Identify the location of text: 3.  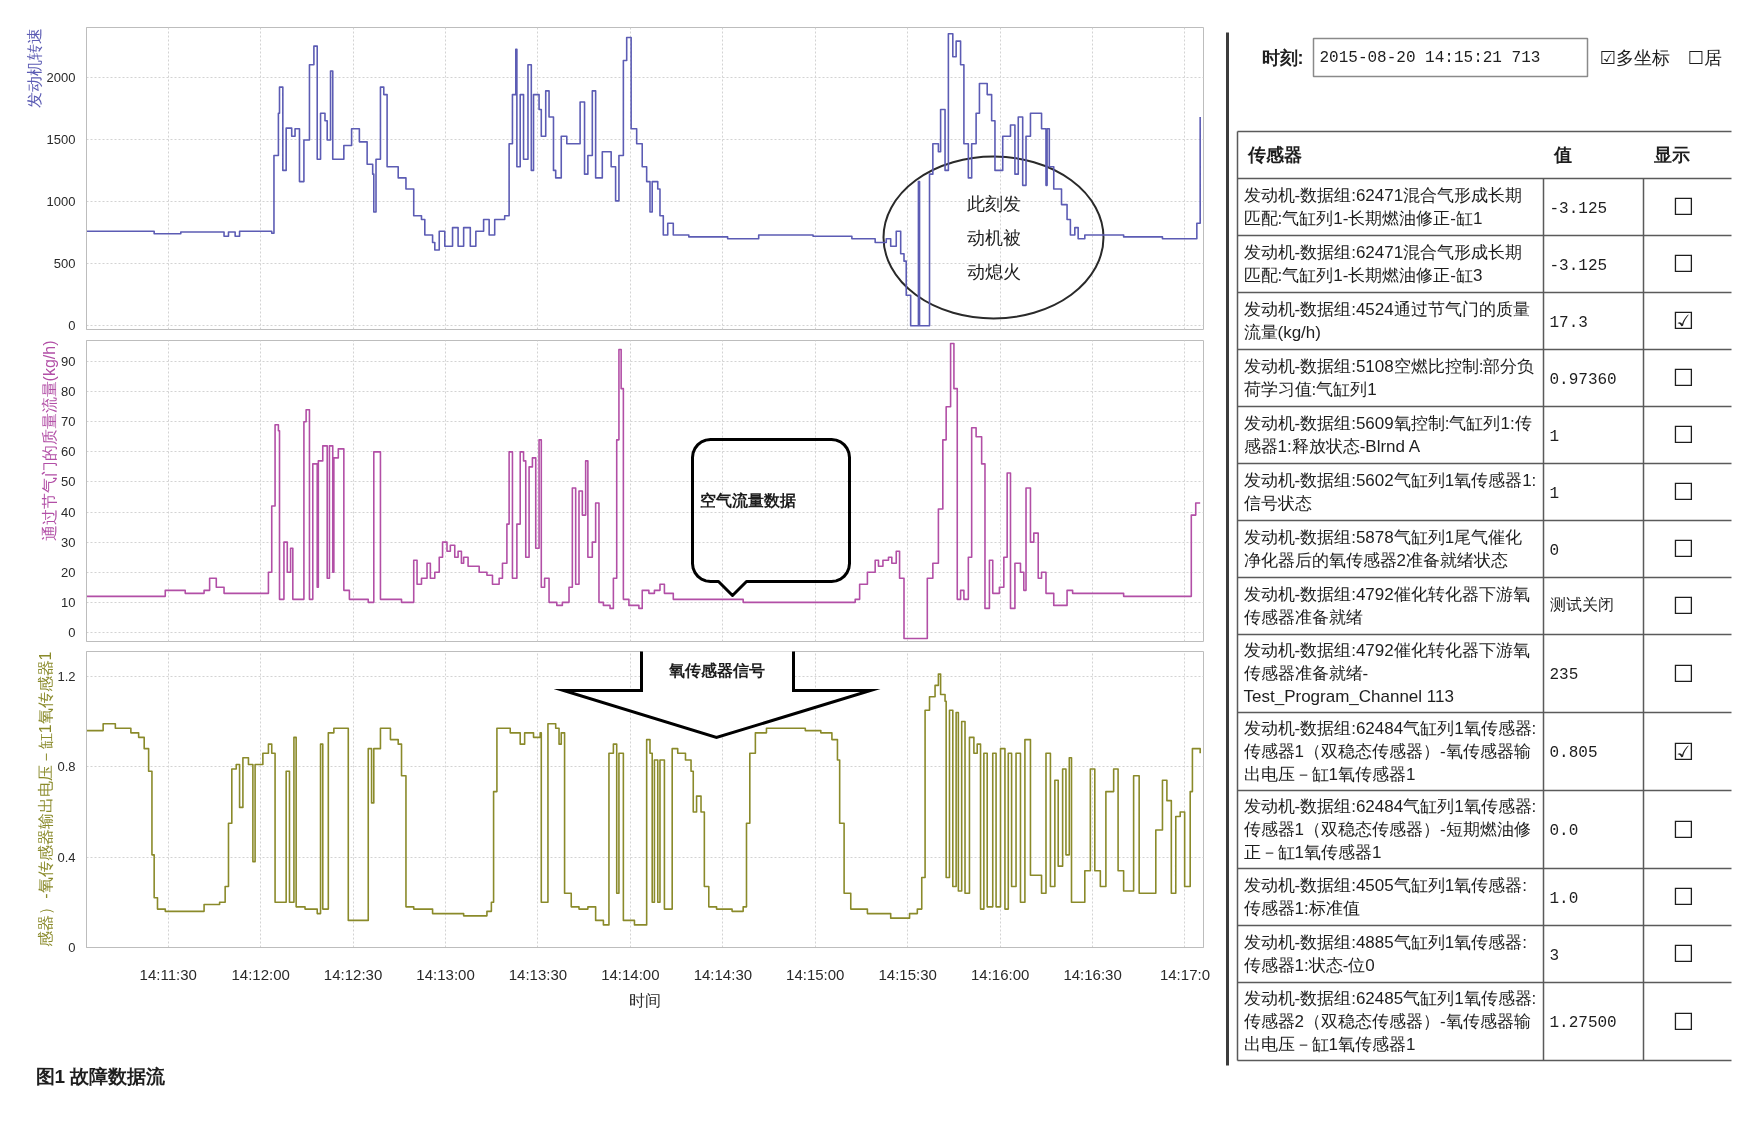
(1554, 955).